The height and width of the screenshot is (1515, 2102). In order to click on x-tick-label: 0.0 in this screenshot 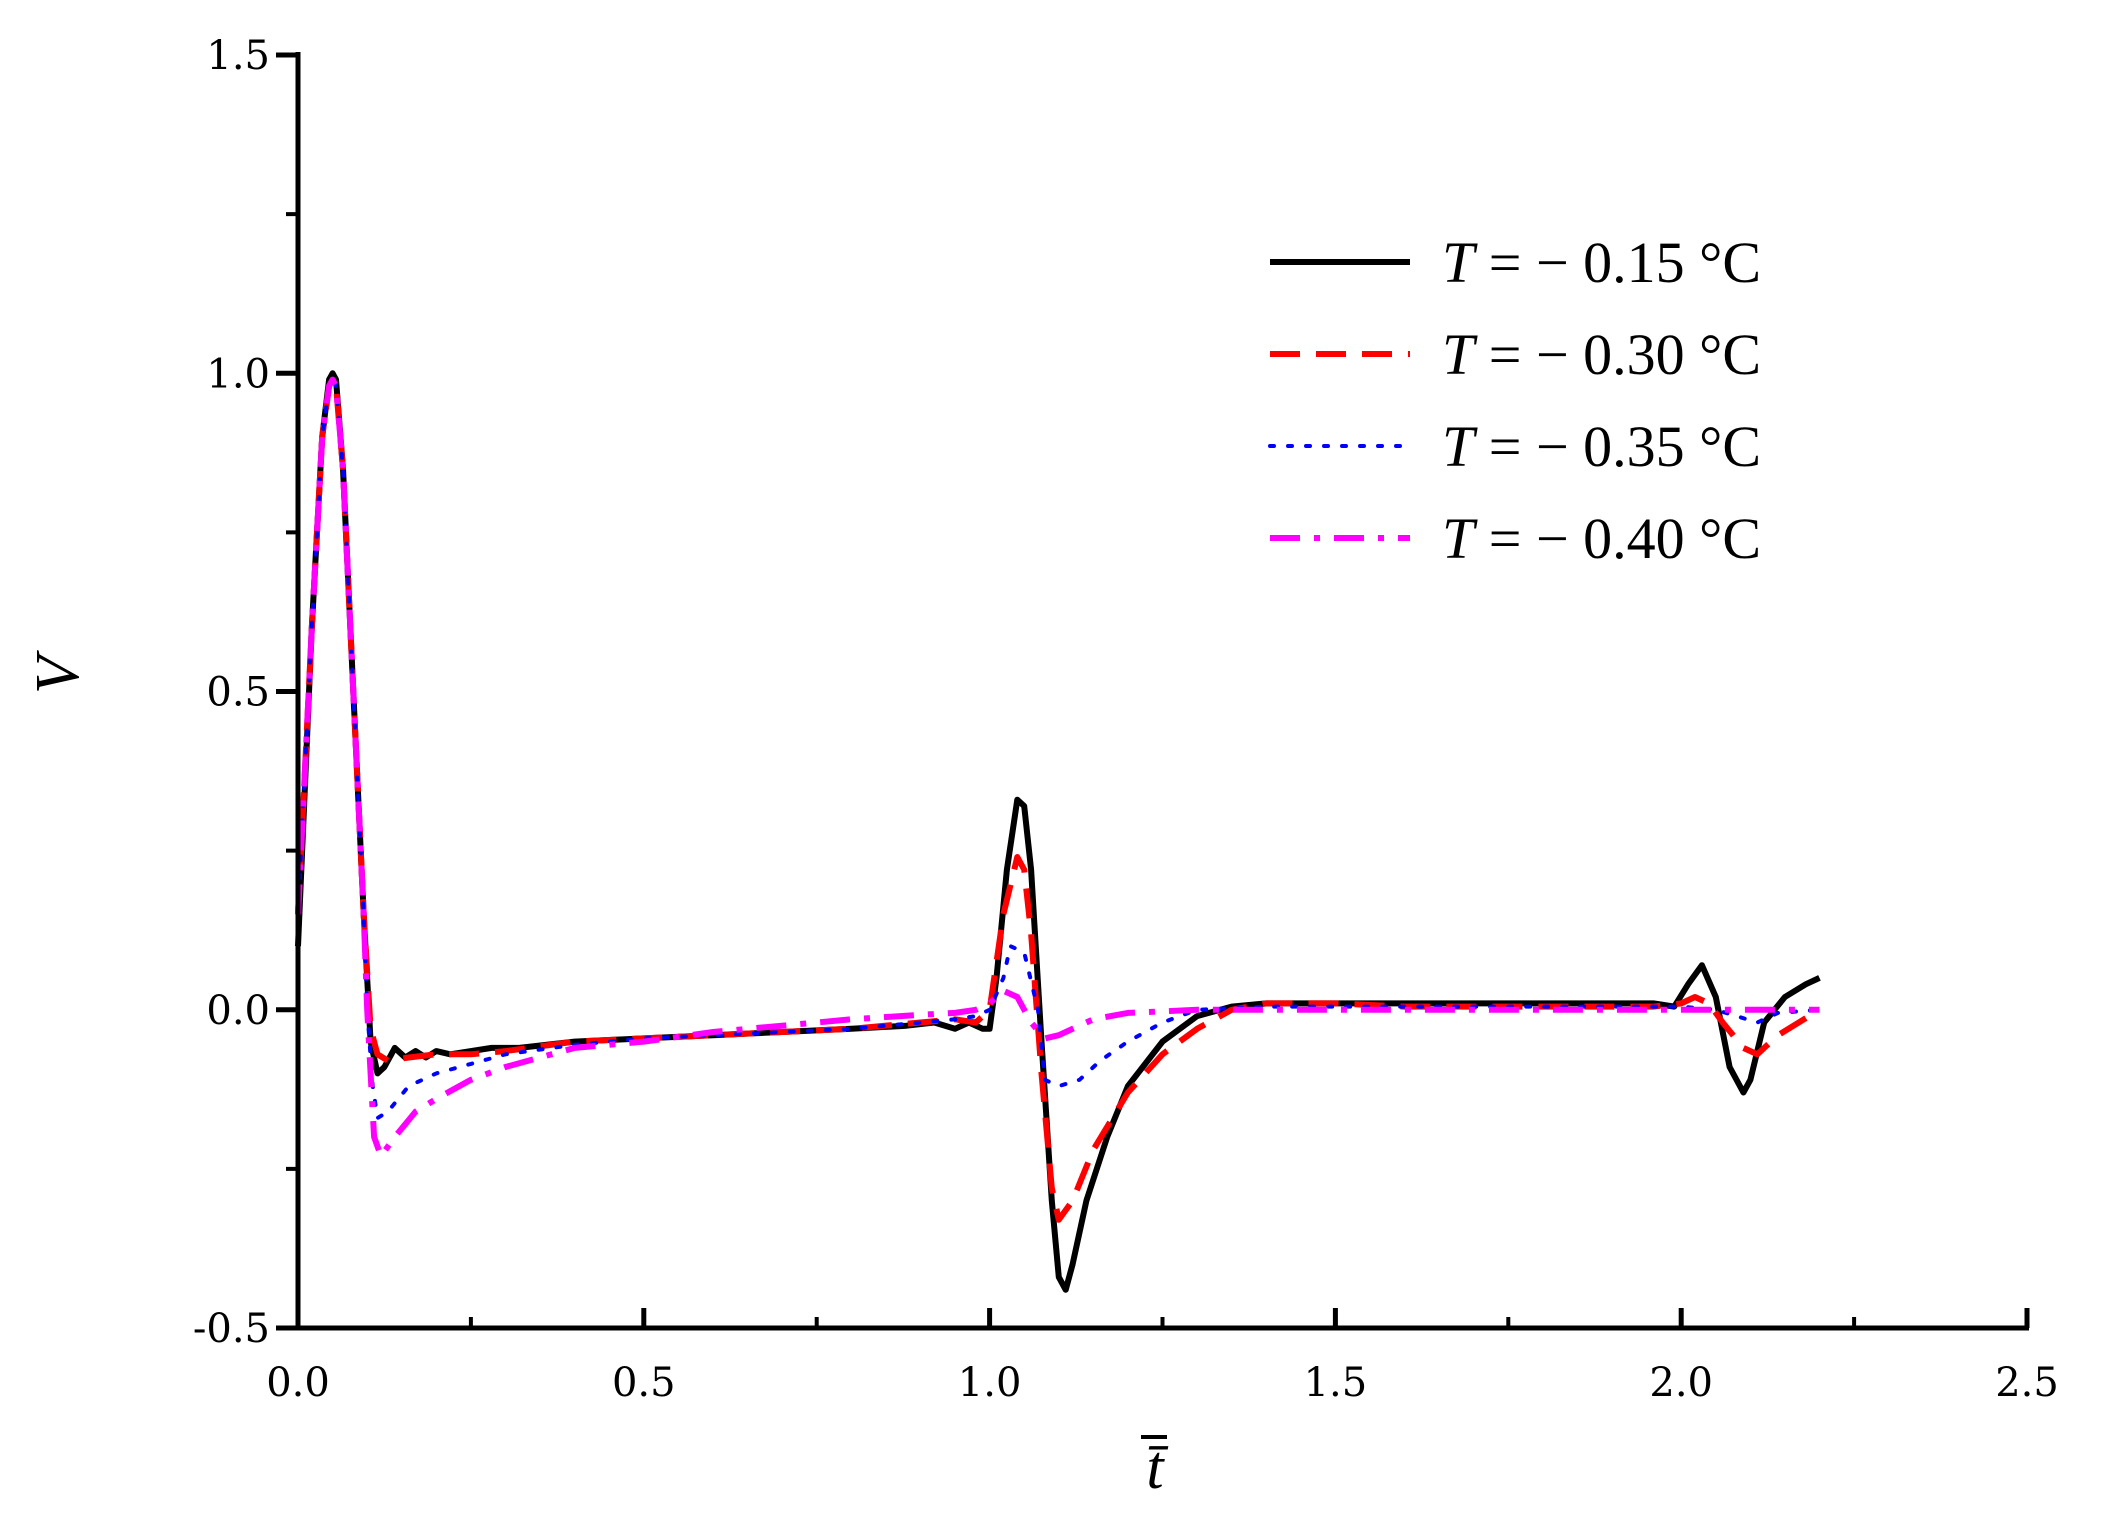, I will do `click(298, 1383)`.